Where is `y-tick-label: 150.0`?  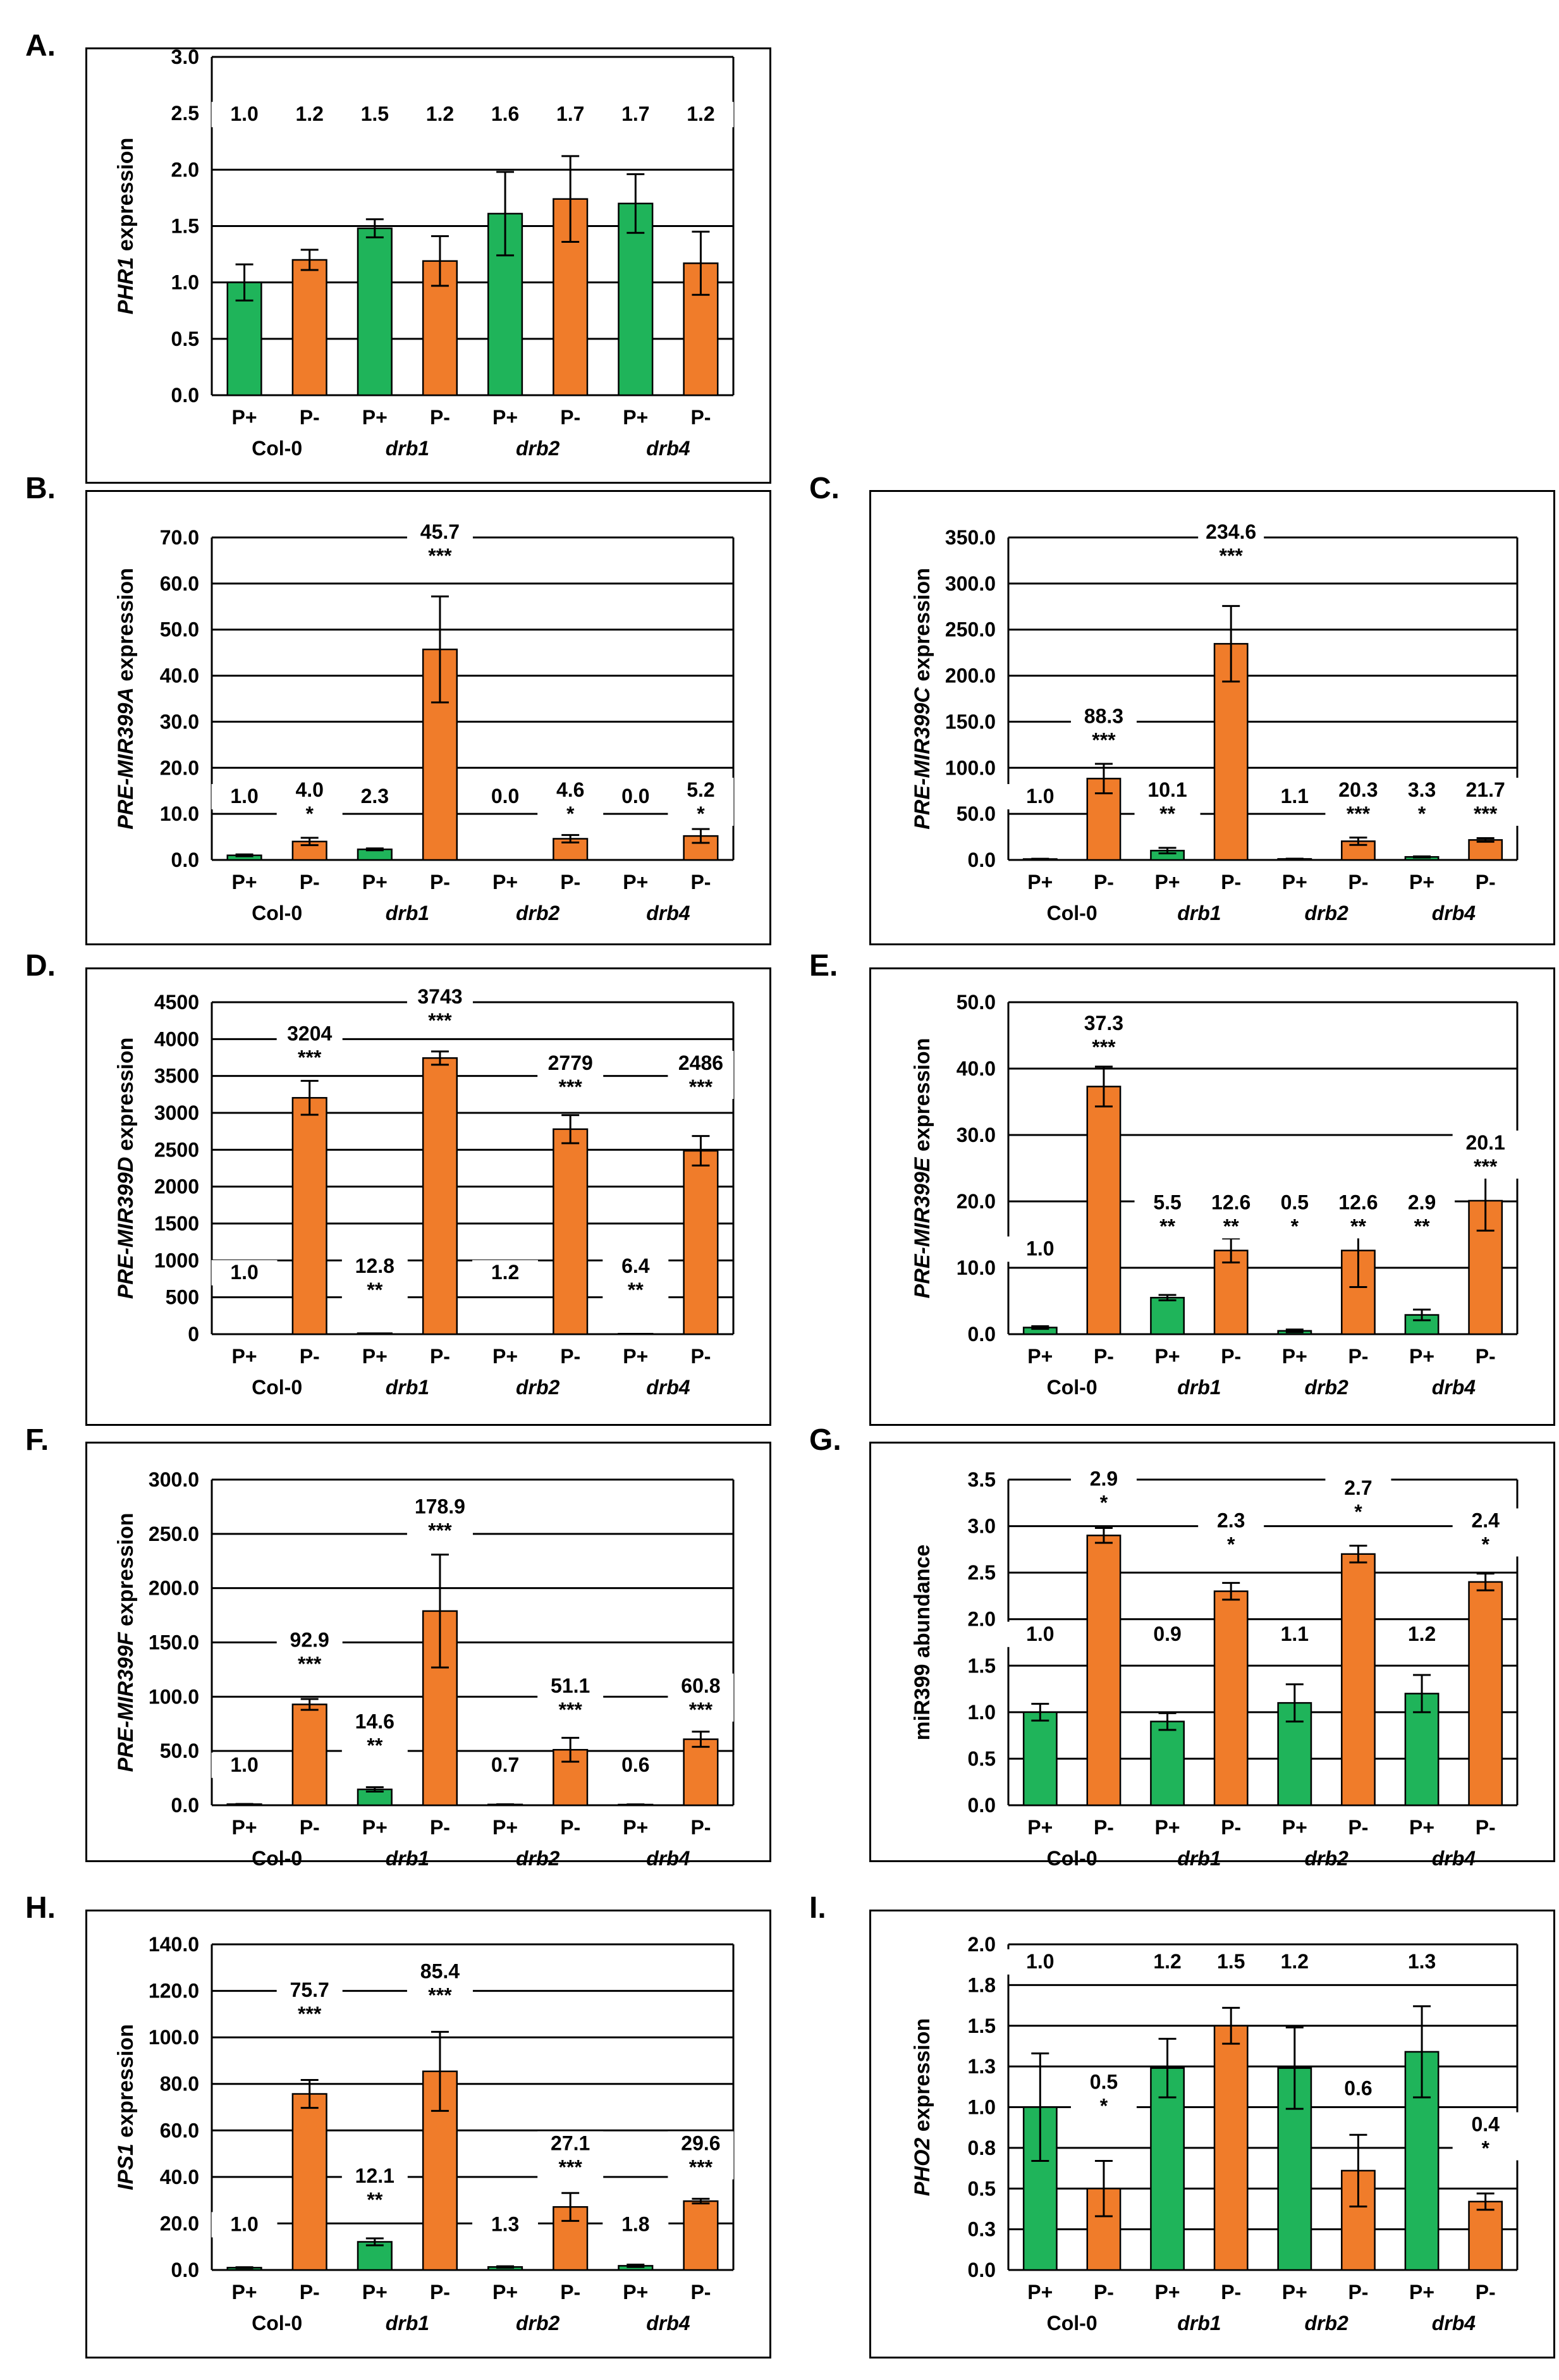
y-tick-label: 150.0 is located at coordinates (970, 721).